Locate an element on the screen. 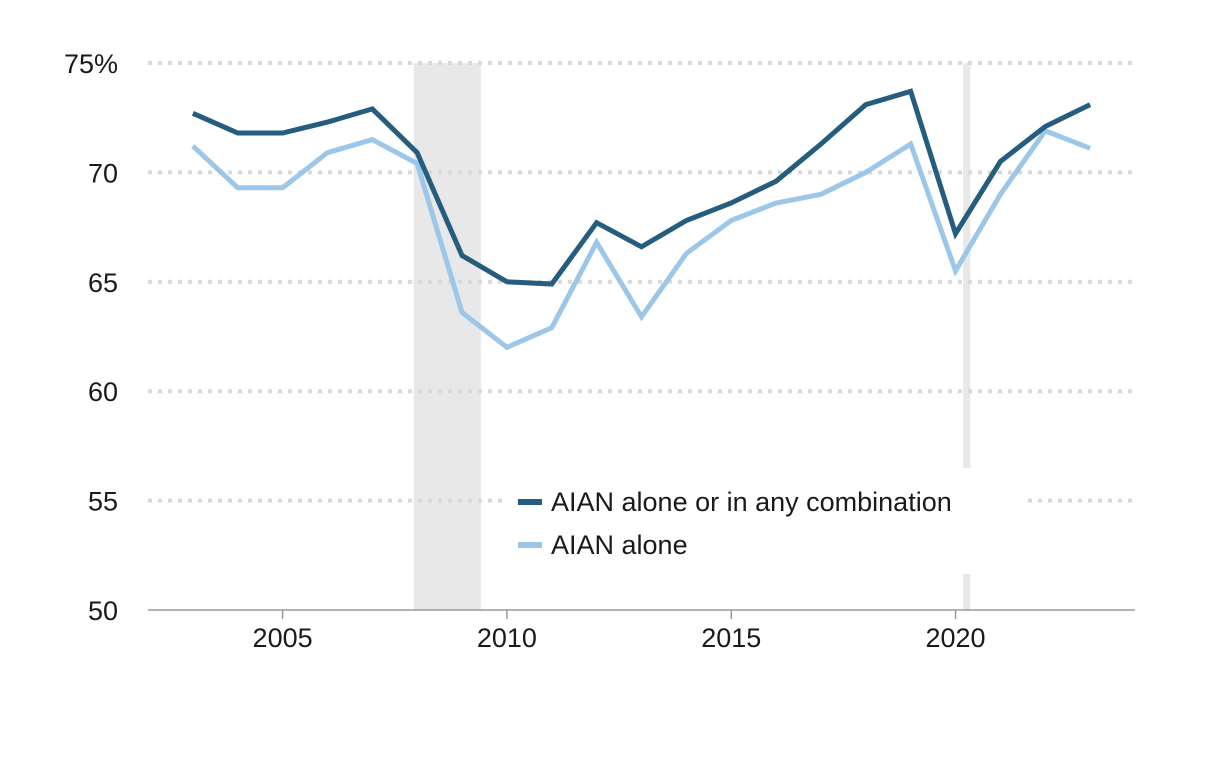 Image resolution: width=1216 pixels, height=761 pixels. x-axis-ticks: 2005 2010 2015 2020 is located at coordinates (619, 631).